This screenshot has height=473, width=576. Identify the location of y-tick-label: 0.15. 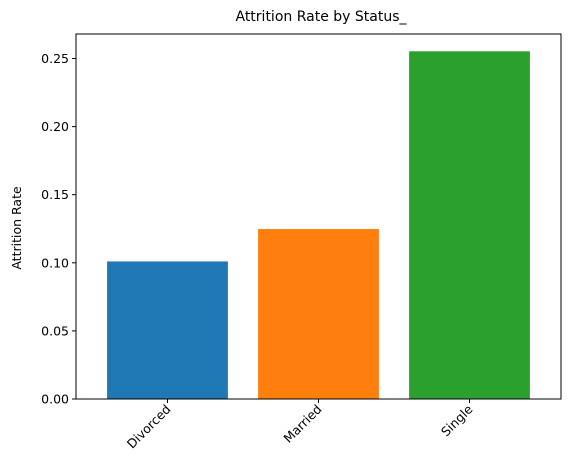
(55, 194).